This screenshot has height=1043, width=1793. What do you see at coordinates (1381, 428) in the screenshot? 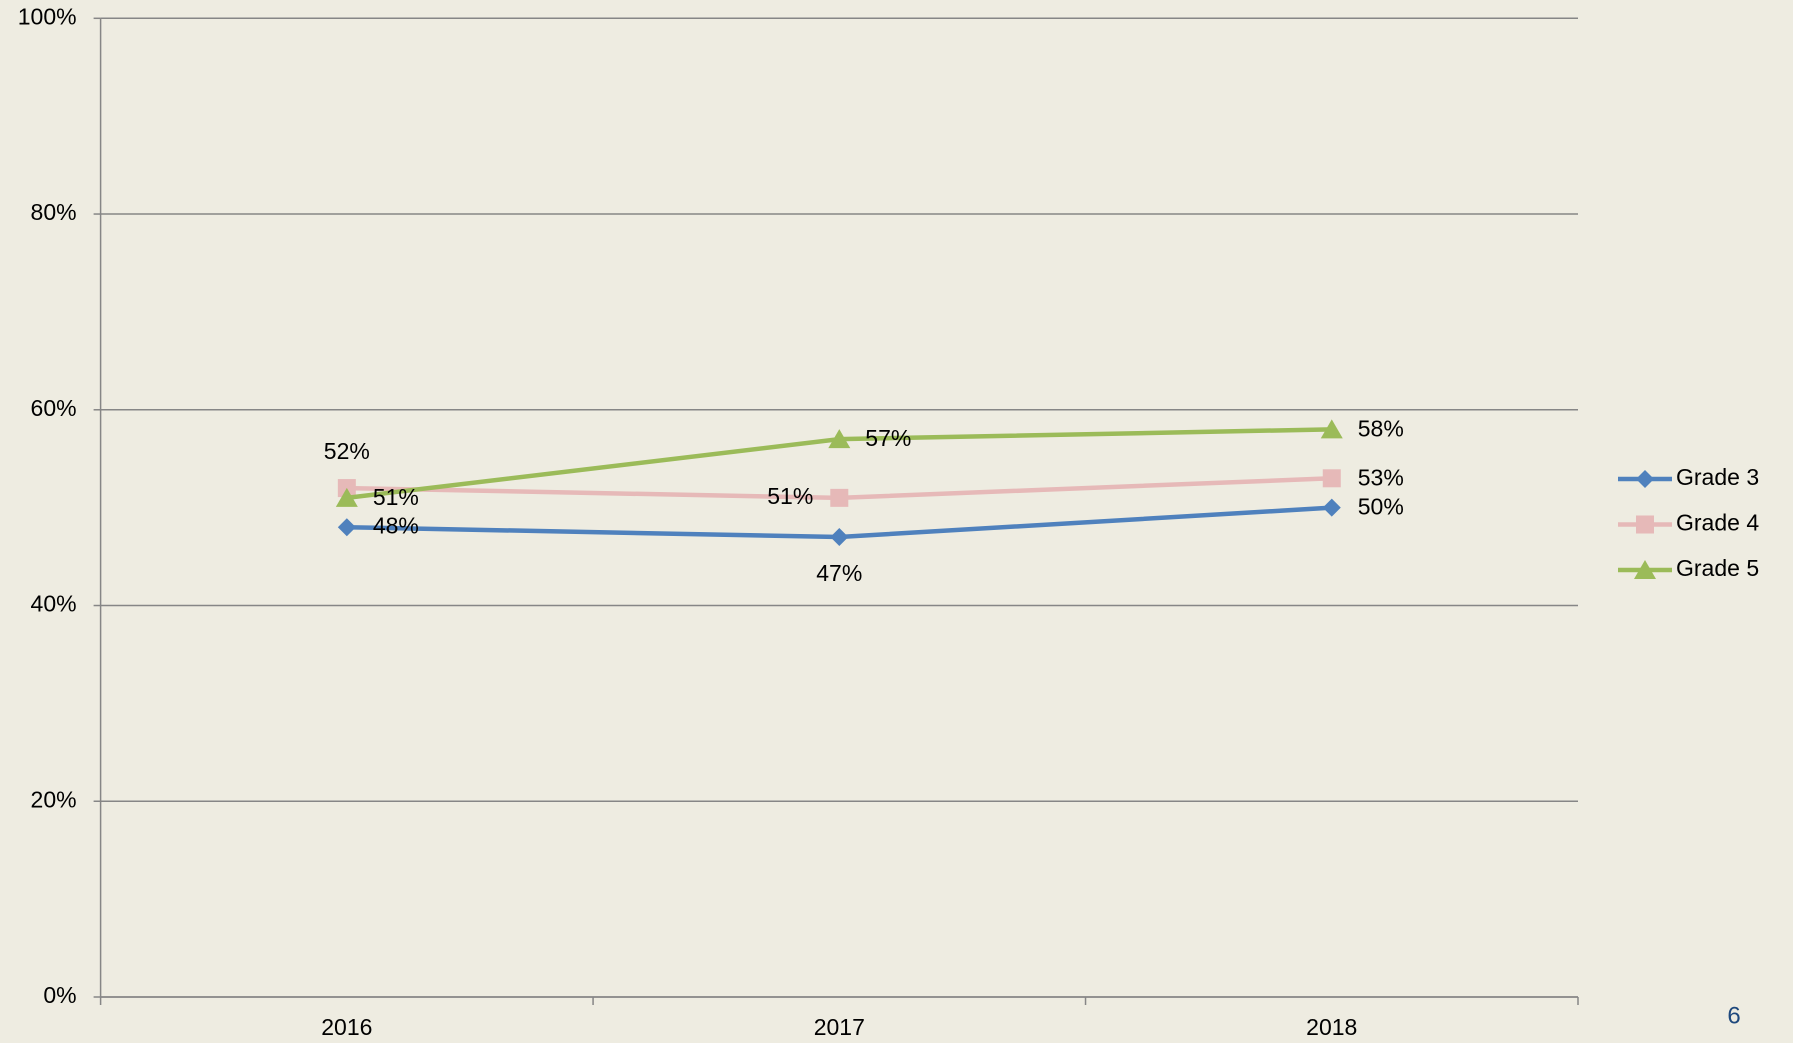
I see `data-label: 58%` at bounding box center [1381, 428].